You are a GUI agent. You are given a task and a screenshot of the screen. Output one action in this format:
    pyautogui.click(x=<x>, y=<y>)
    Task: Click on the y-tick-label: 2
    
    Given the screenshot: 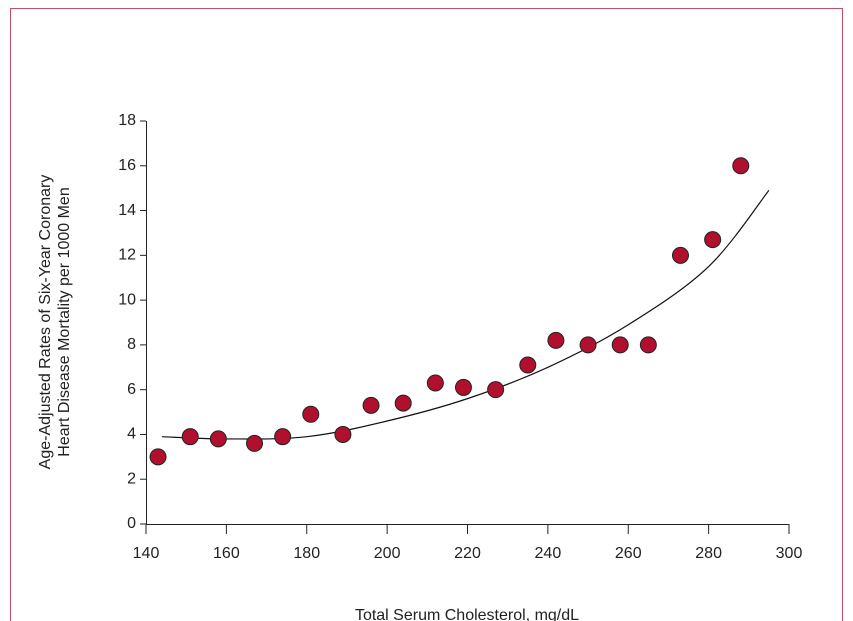 What is the action you would take?
    pyautogui.click(x=131, y=478)
    